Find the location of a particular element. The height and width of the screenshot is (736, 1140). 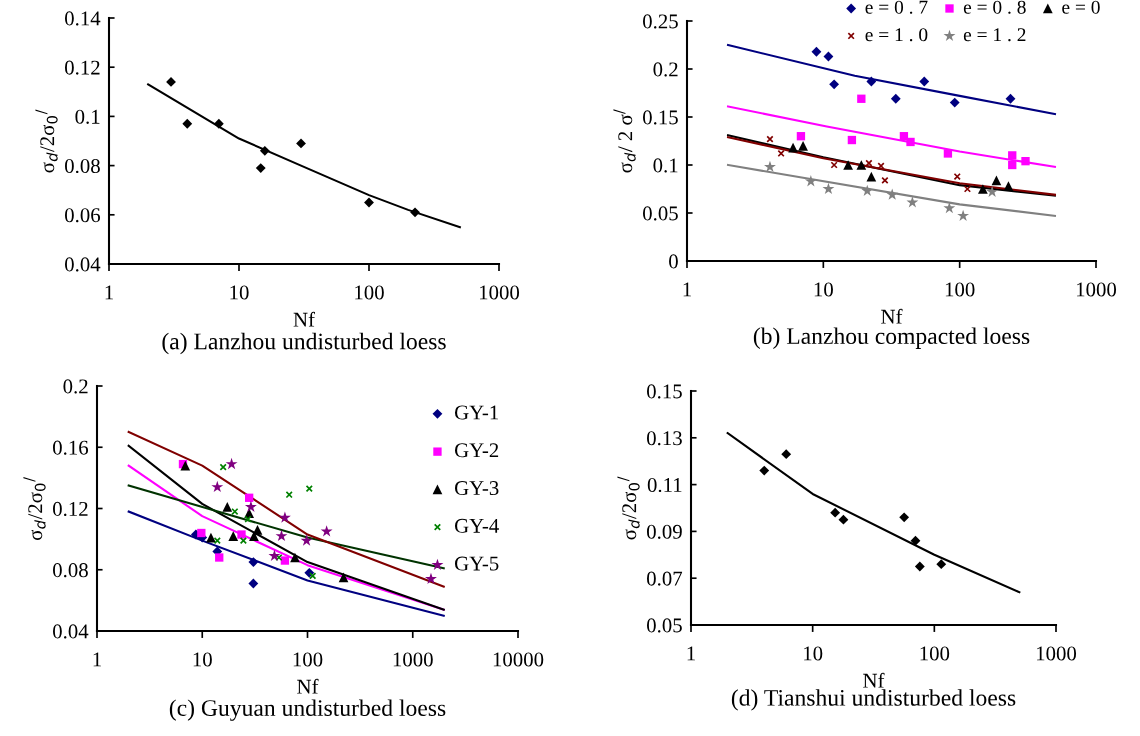

legend-label: e = 1 . 2 is located at coordinates (994, 35).